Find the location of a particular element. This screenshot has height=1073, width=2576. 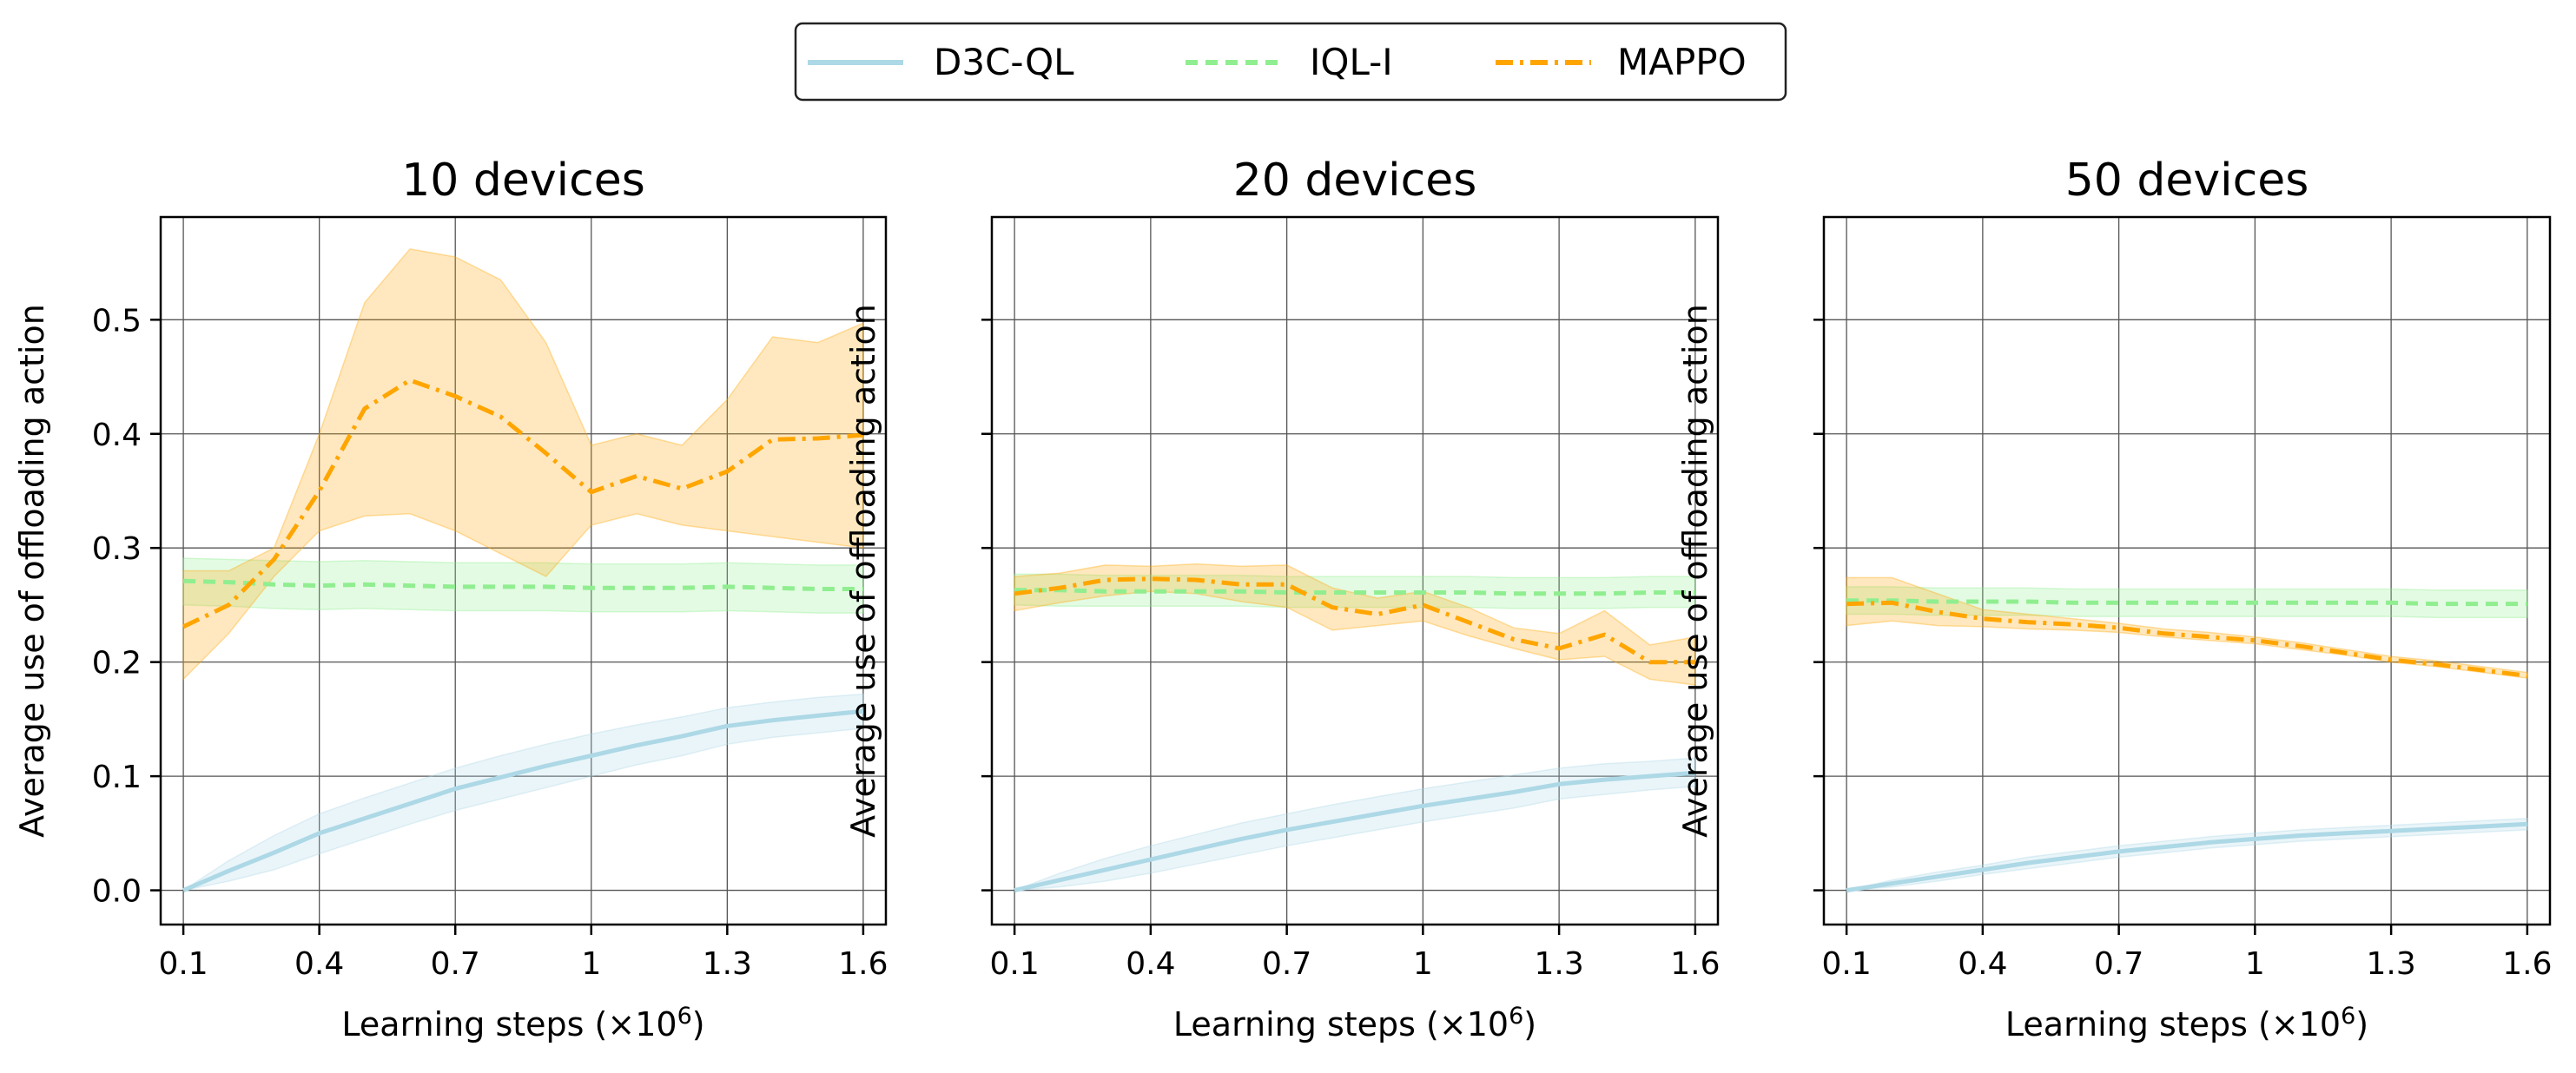

panel-title: 10 devices is located at coordinates (523, 181).